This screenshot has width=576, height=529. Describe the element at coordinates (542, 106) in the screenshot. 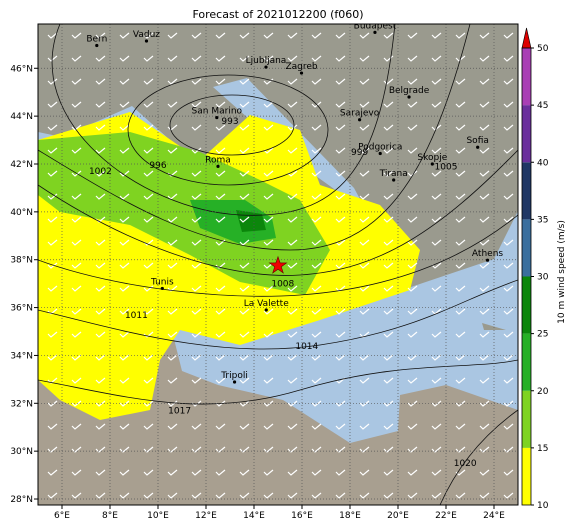

I see `colorbar-tick-label: 45` at that location.